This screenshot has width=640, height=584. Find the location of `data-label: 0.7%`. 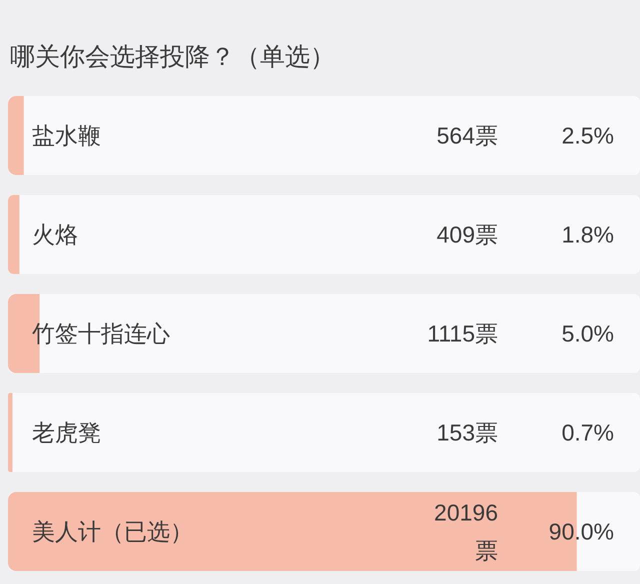

data-label: 0.7% is located at coordinates (588, 433).